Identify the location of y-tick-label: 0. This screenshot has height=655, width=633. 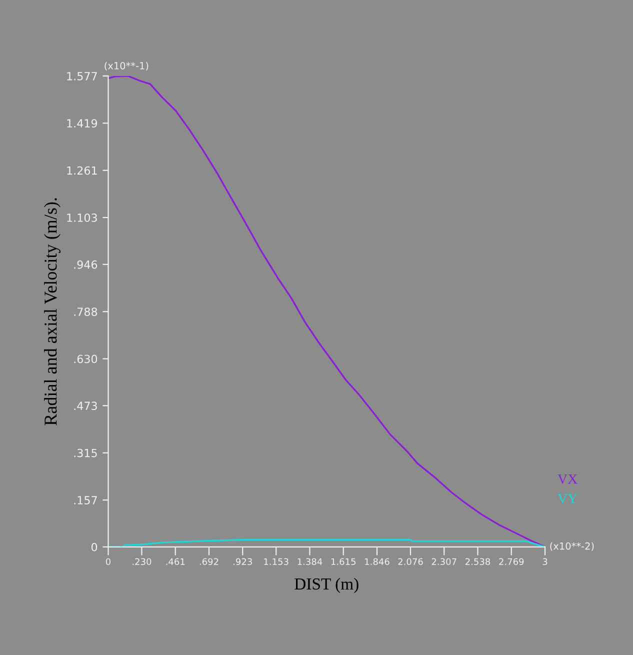
(94, 547).